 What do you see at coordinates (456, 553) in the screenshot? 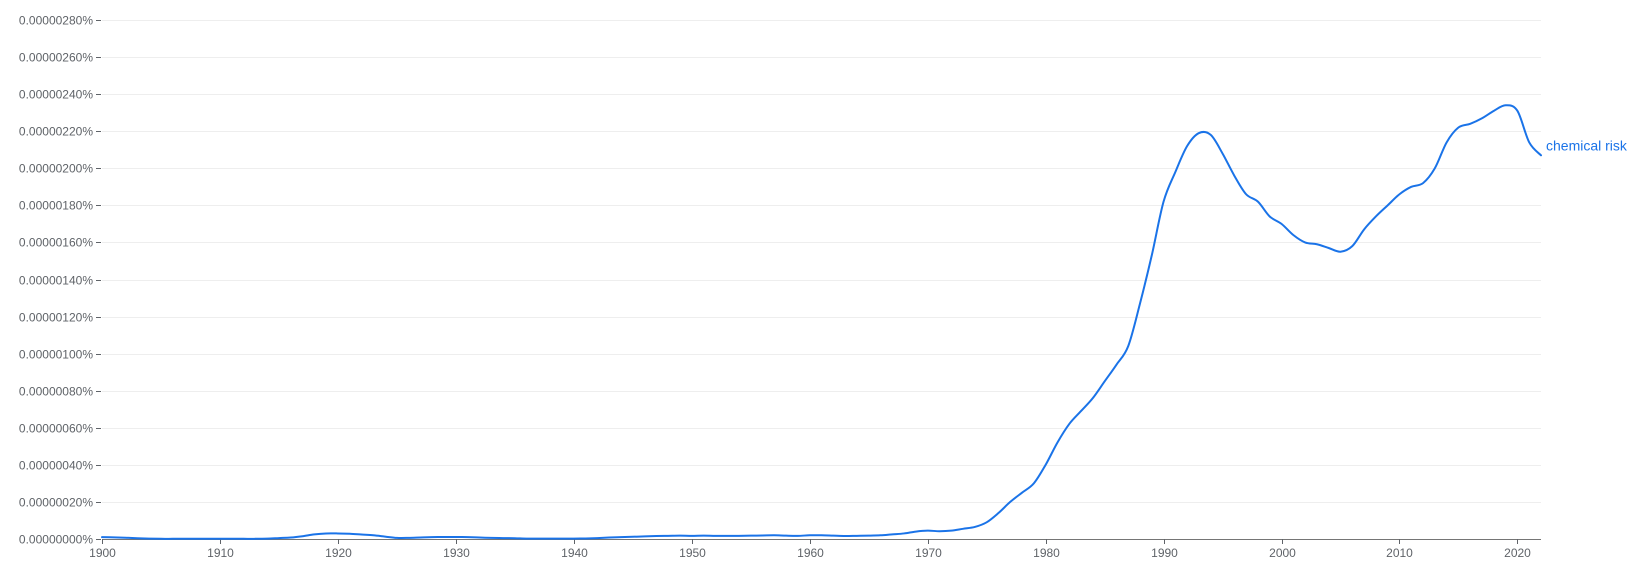
I see `x-tick-label: 1930` at bounding box center [456, 553].